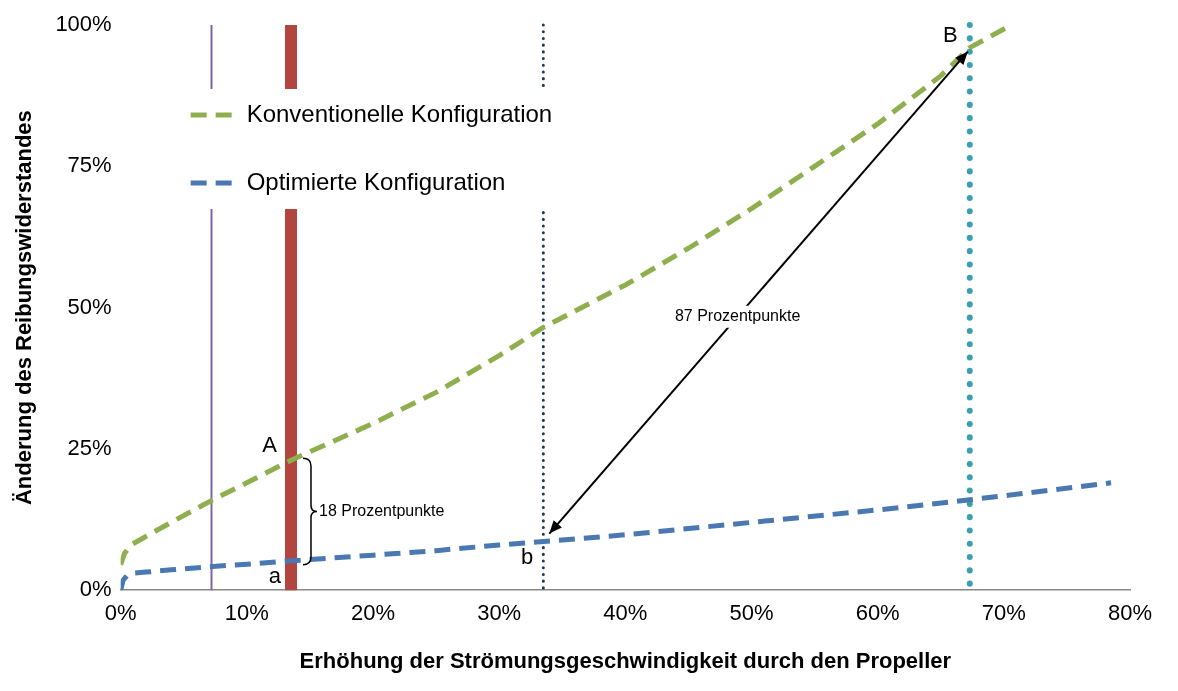 The image size is (1178, 691). Describe the element at coordinates (1003, 613) in the screenshot. I see `x-tick-label: 70%` at that location.